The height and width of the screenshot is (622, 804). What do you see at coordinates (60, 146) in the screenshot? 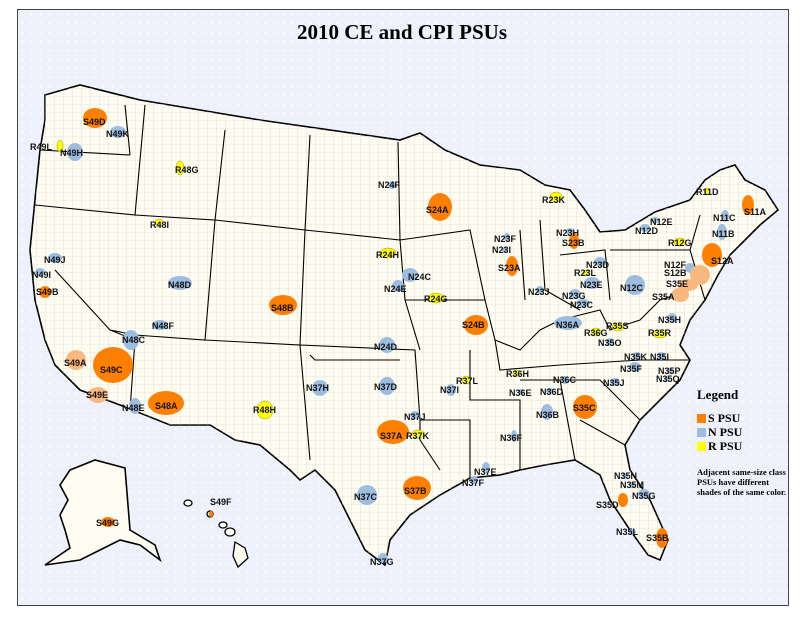
I see `psu-area-r49l` at bounding box center [60, 146].